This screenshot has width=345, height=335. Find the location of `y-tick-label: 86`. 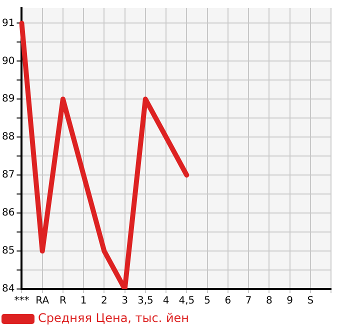

y-tick-label: 86 is located at coordinates (8, 213).